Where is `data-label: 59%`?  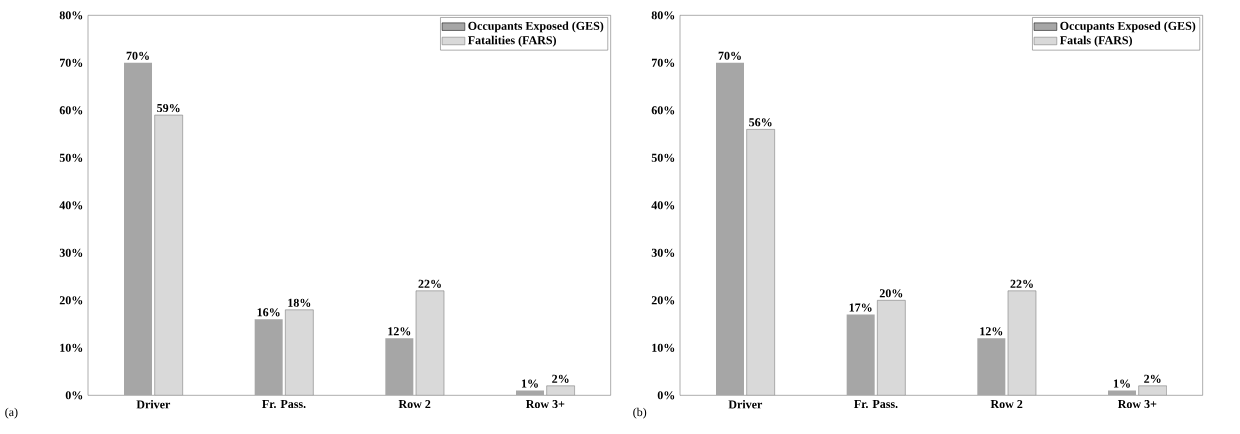
data-label: 59% is located at coordinates (168, 108).